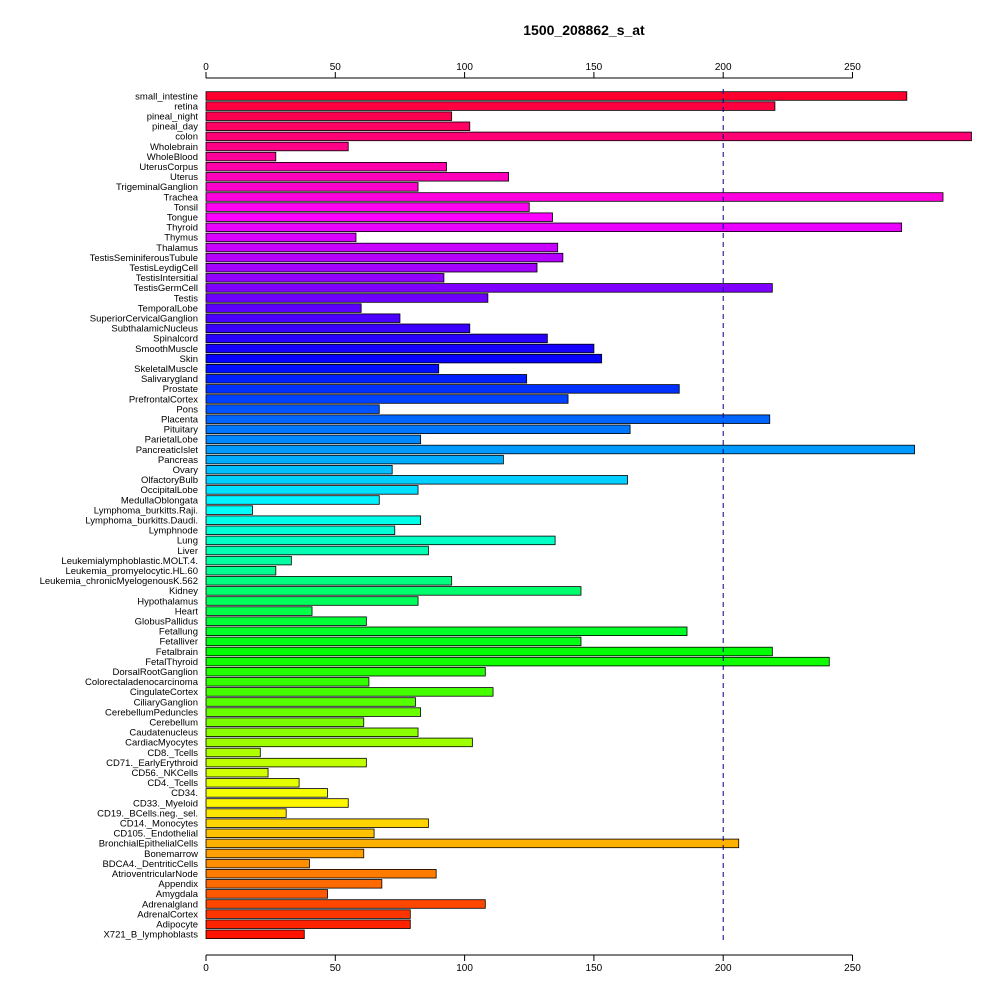 Image resolution: width=1000 pixels, height=1000 pixels. Describe the element at coordinates (532, 70) in the screenshot. I see `top-x-axis: 0 50 100 150 200 250` at that location.